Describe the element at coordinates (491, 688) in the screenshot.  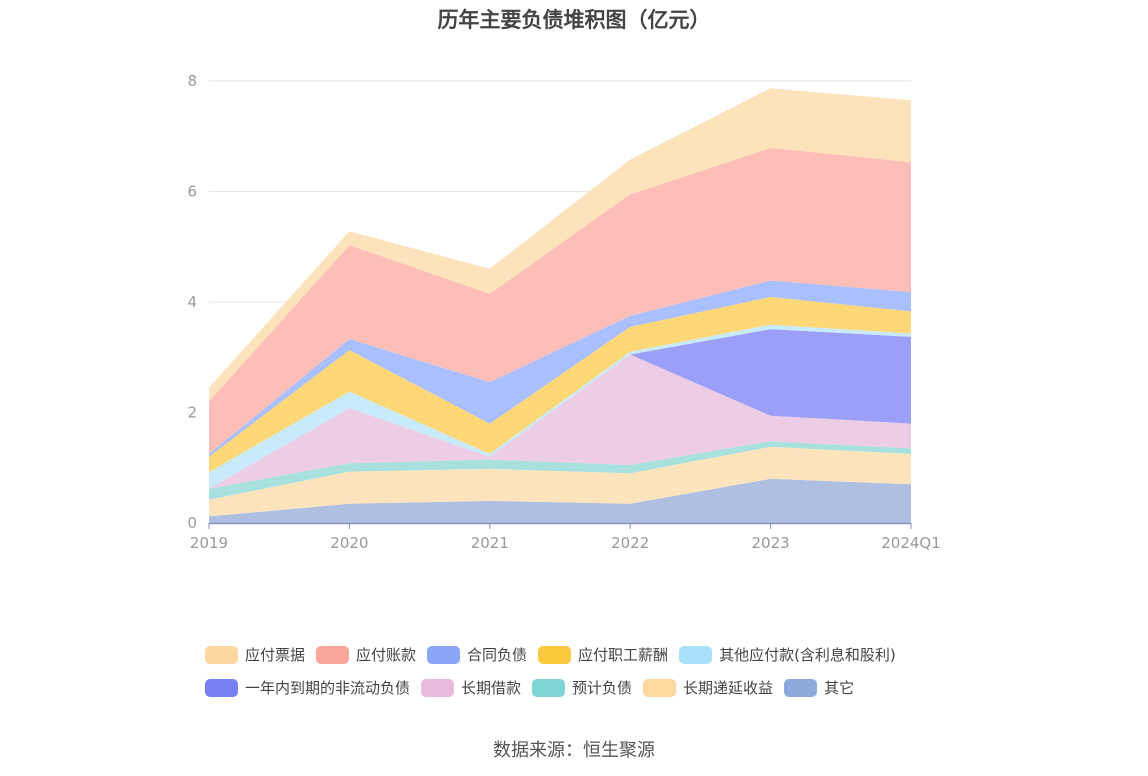
I see `legend-label: 长期借款` at that location.